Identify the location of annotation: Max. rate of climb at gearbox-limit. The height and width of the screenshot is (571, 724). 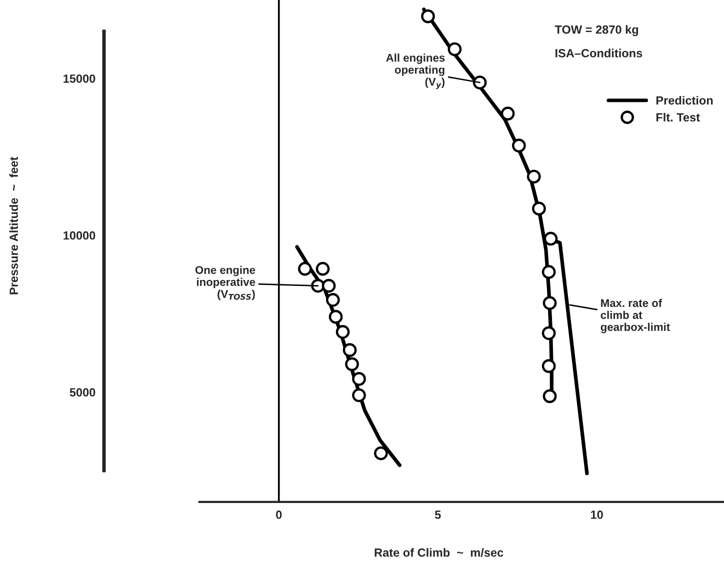
(635, 316).